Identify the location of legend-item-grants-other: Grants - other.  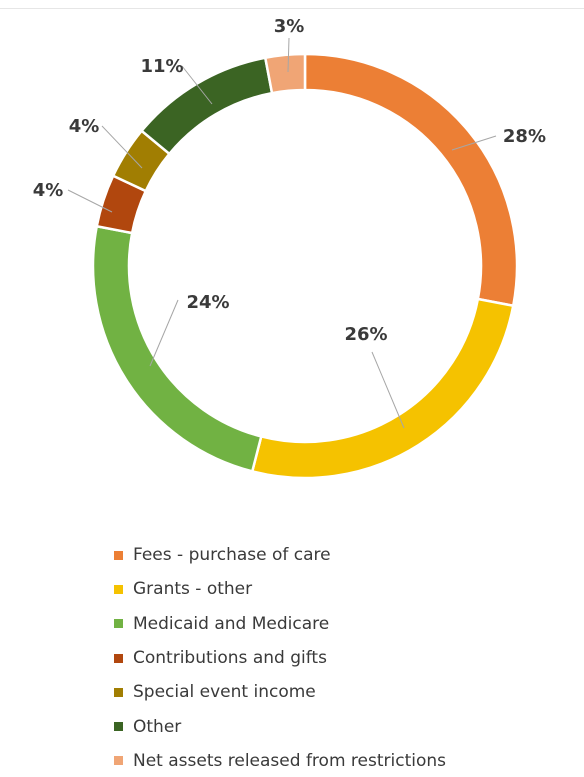
(280, 589).